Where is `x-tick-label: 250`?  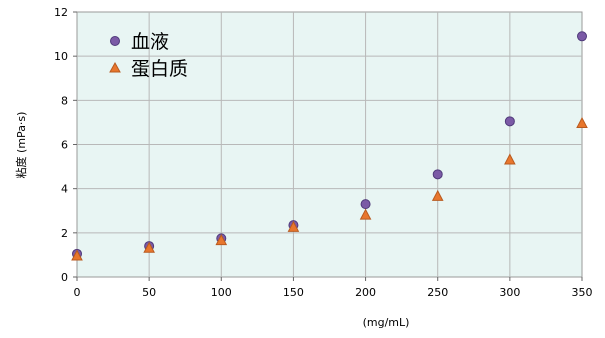 x-tick-label: 250 is located at coordinates (437, 292).